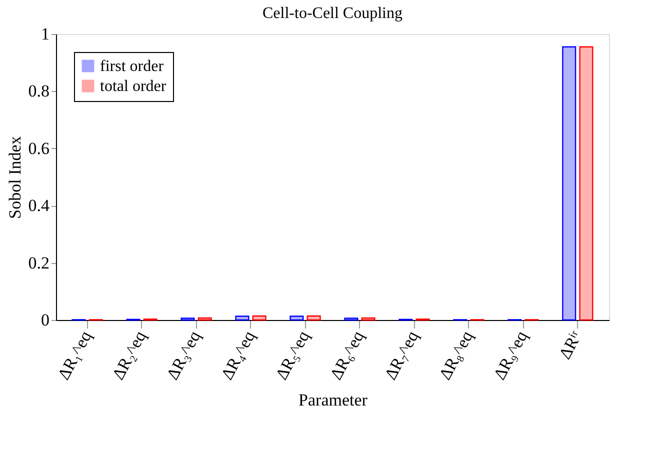 This screenshot has height=469, width=647. I want to click on y-tick-label: 1, so click(45, 34).